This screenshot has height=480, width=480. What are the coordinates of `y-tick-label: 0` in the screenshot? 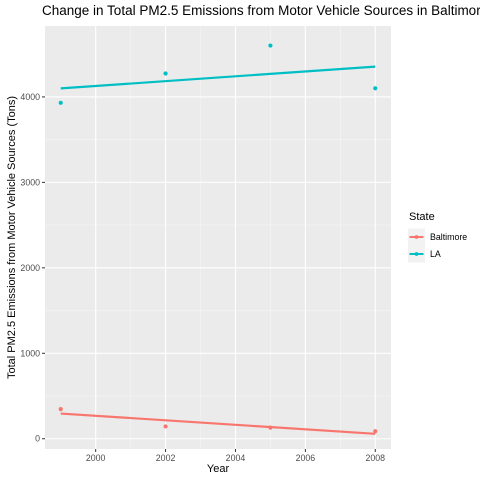 It's located at (37, 439).